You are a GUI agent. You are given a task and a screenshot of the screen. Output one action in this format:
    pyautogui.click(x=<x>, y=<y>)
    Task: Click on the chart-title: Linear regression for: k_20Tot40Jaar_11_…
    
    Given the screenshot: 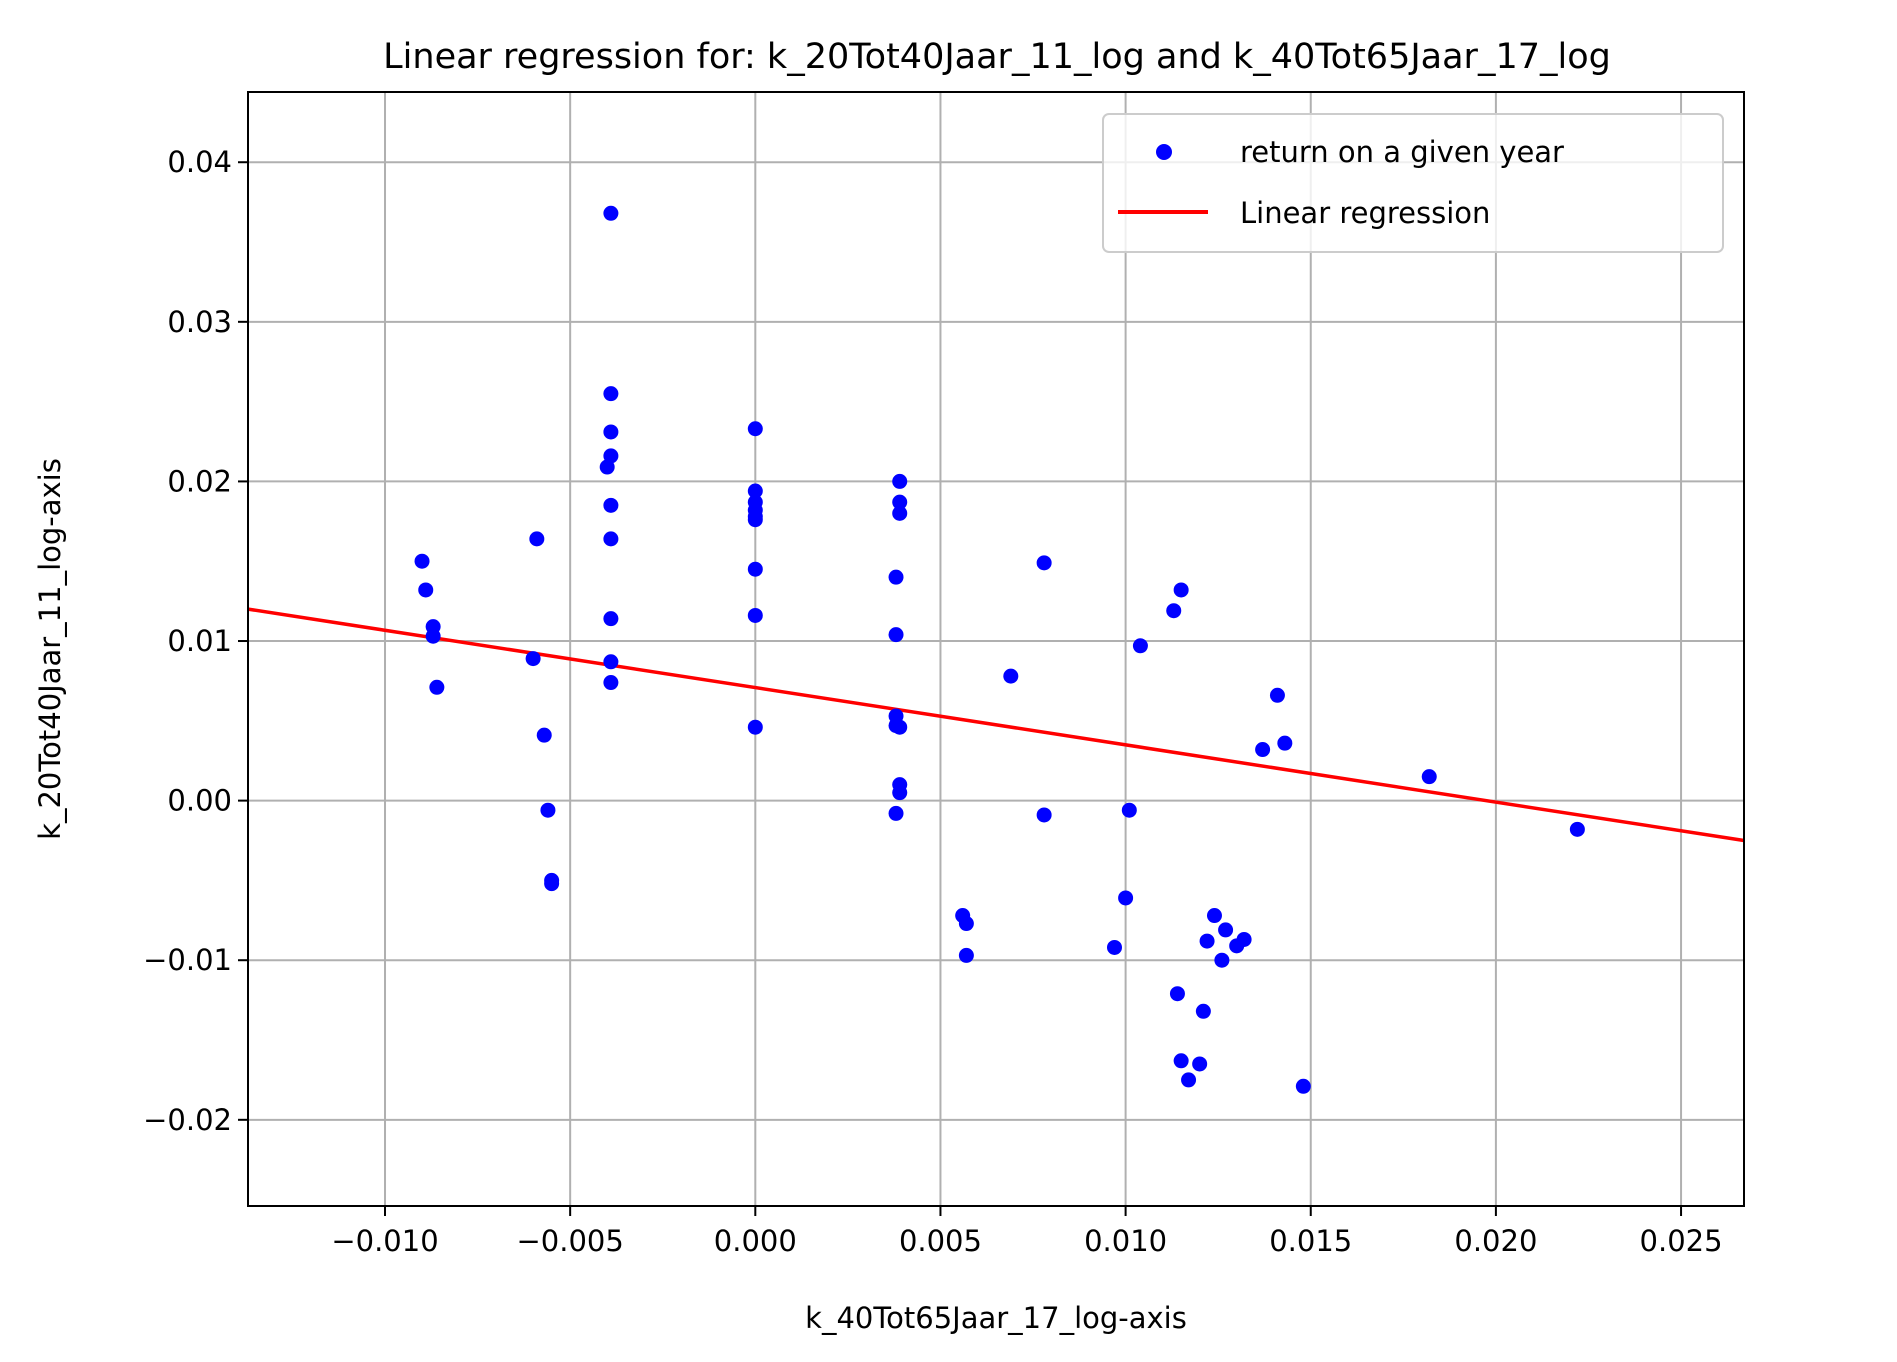 What is the action you would take?
    pyautogui.click(x=997, y=57)
    